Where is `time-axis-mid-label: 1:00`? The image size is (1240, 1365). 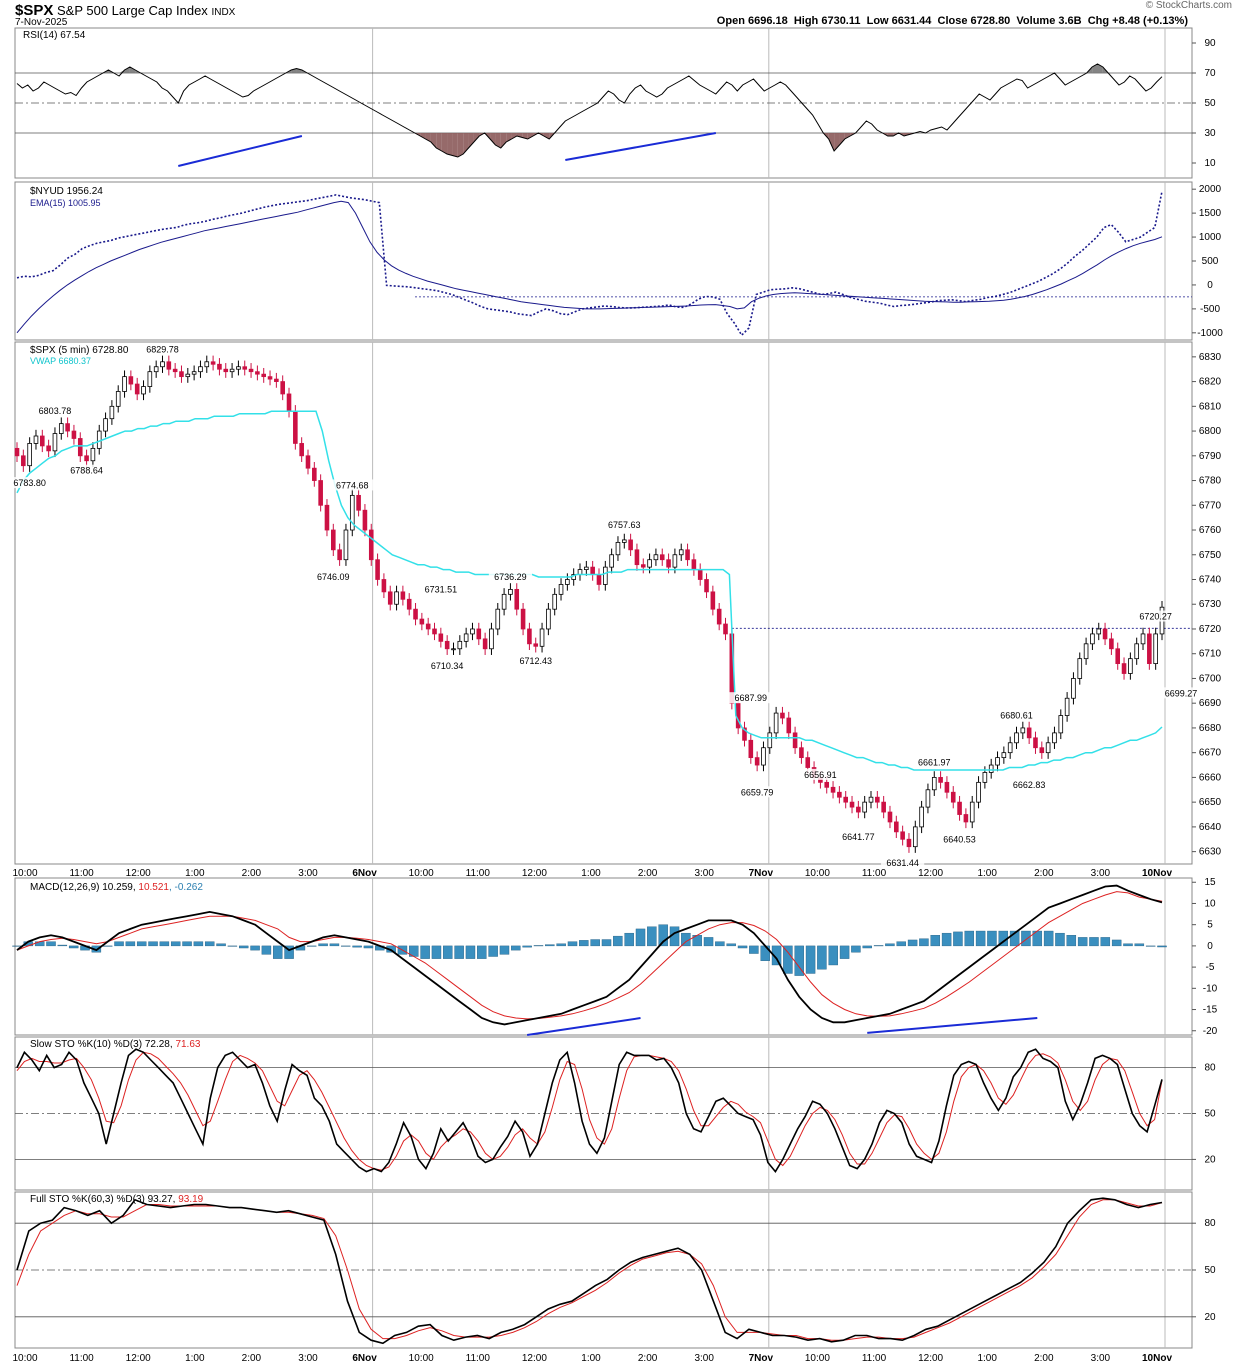
time-axis-mid-label: 1:00 is located at coordinates (987, 873).